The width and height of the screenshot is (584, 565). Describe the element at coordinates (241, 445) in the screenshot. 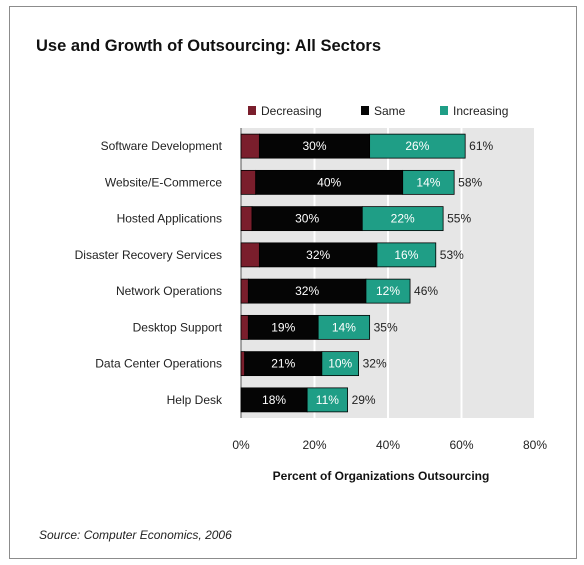

I see `x-tick-label: 0%` at that location.